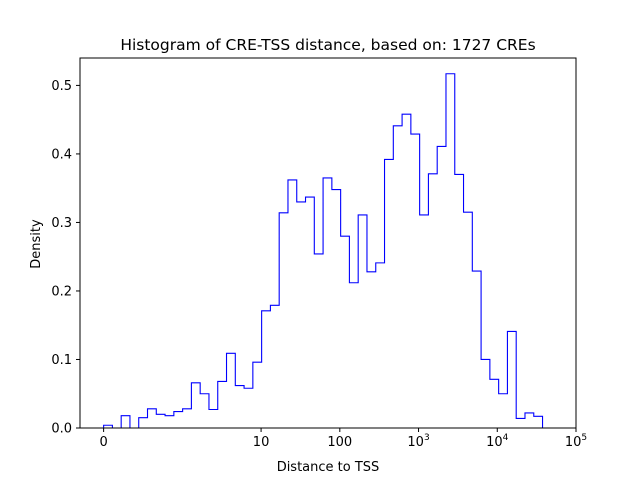 The width and height of the screenshot is (640, 480). What do you see at coordinates (418, 441) in the screenshot?
I see `x-tick-label: 10³` at bounding box center [418, 441].